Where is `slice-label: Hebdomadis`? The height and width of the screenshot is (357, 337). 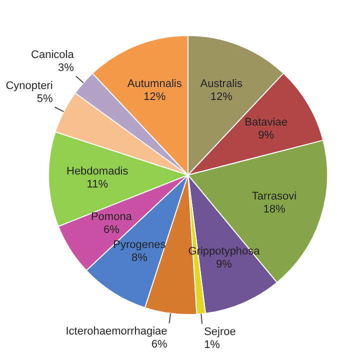
slice-label: Hebdomadis is located at coordinates (97, 171).